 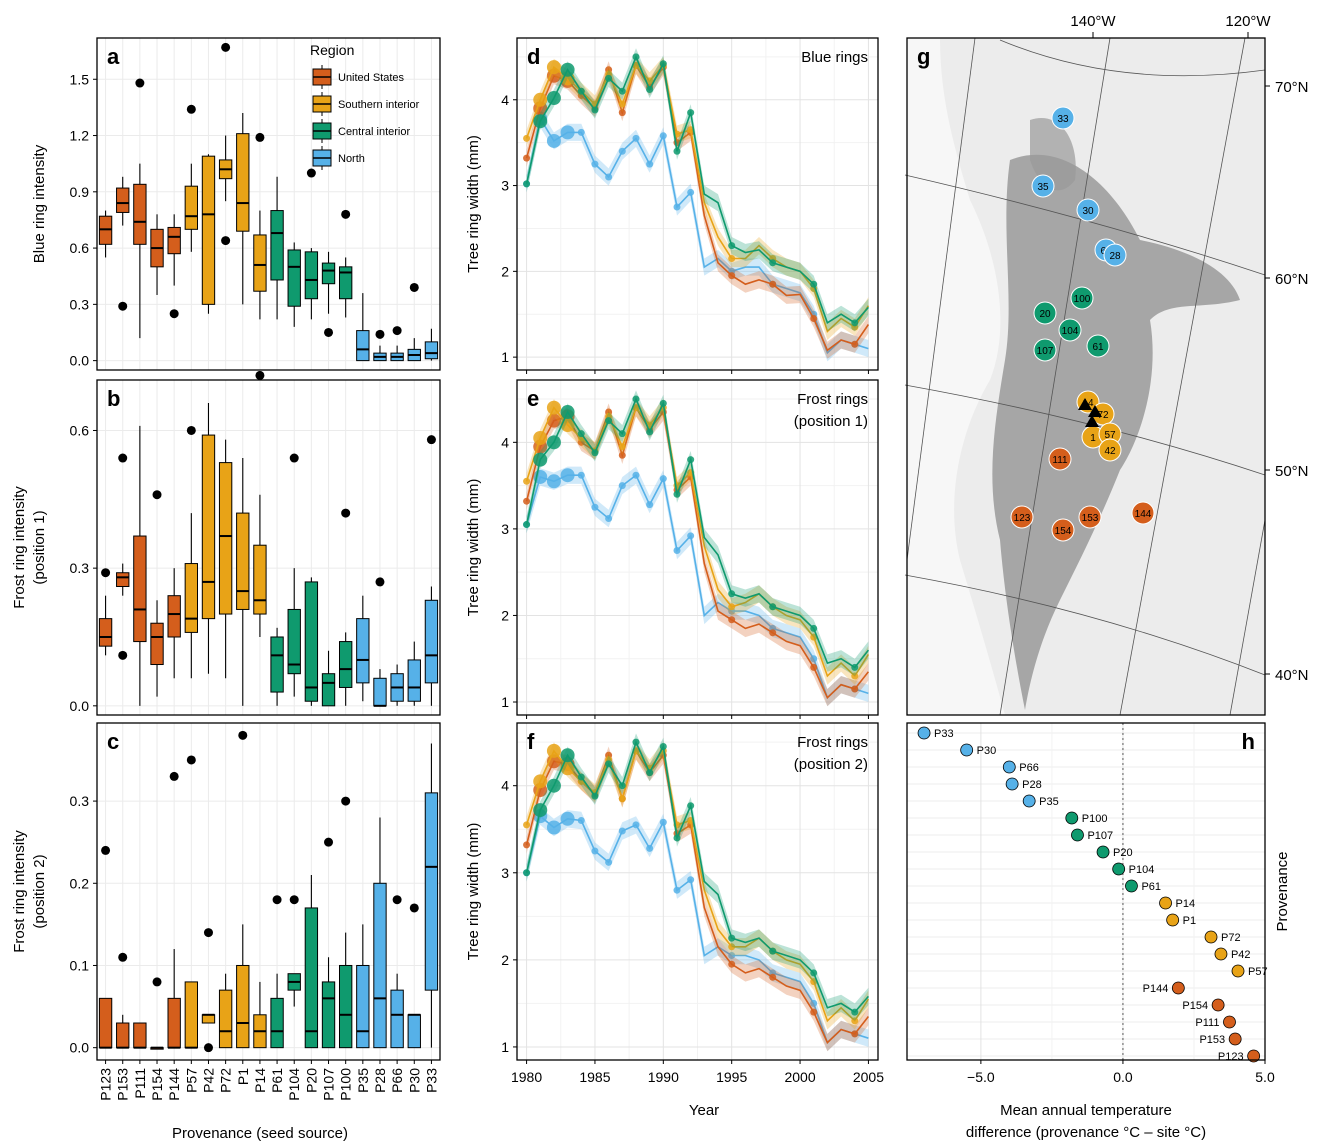 What do you see at coordinates (1248, 21) in the screenshot?
I see `longitude-label: 120°W` at bounding box center [1248, 21].